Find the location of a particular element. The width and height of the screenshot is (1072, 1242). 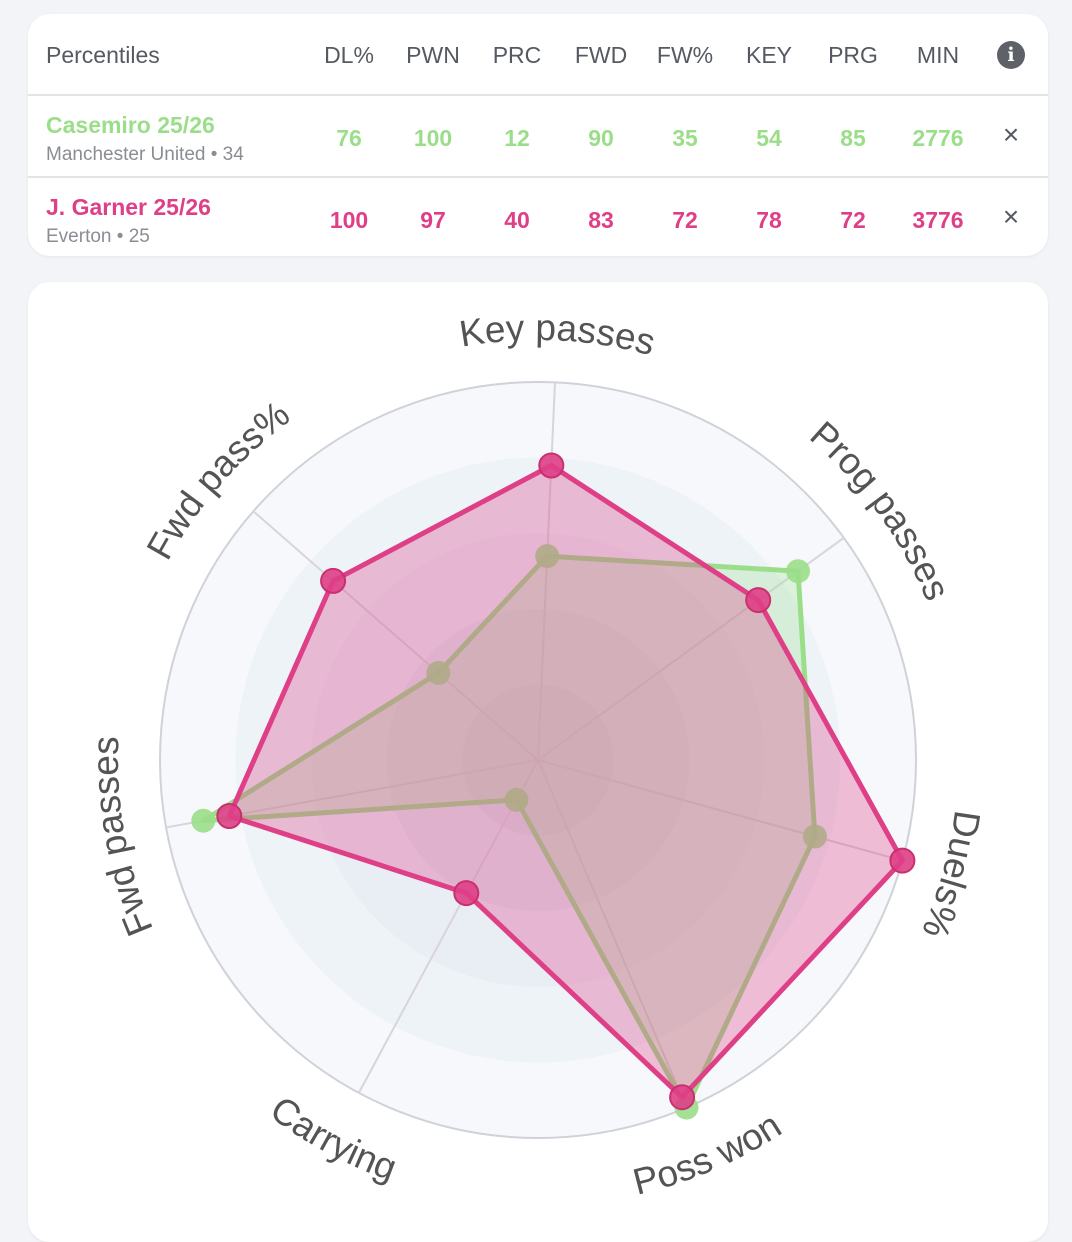

value-key: 54 is located at coordinates (769, 138).